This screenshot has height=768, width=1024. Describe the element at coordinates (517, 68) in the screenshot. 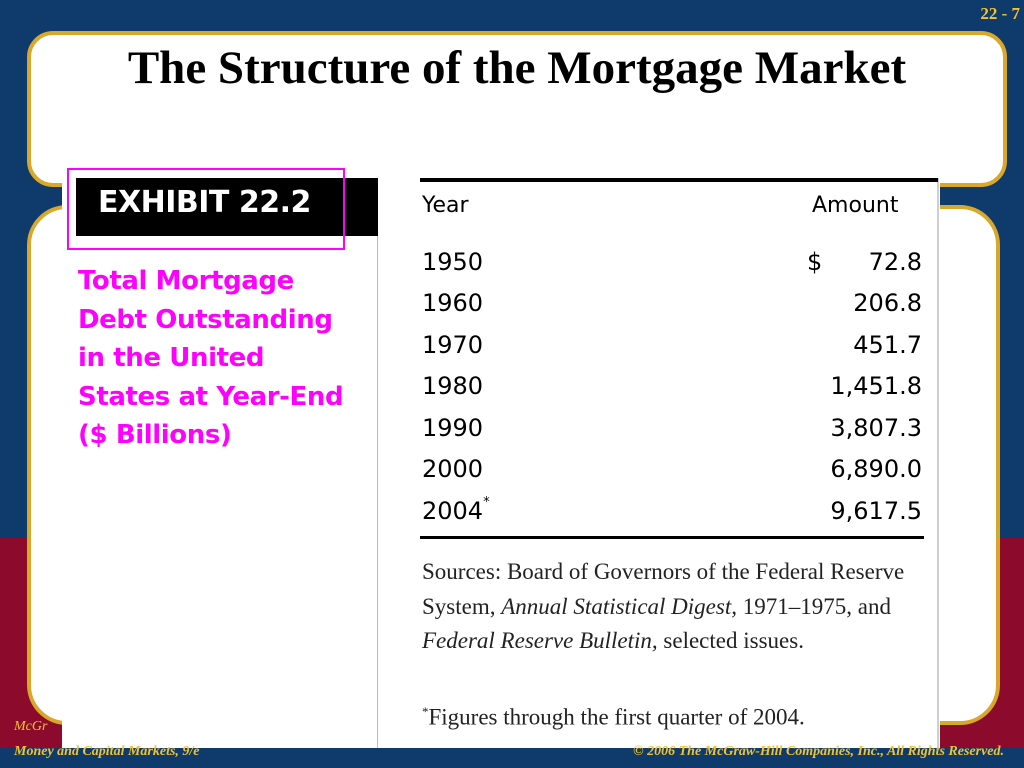

I see `slide-title: The Structure of the Mortgage Market` at that location.